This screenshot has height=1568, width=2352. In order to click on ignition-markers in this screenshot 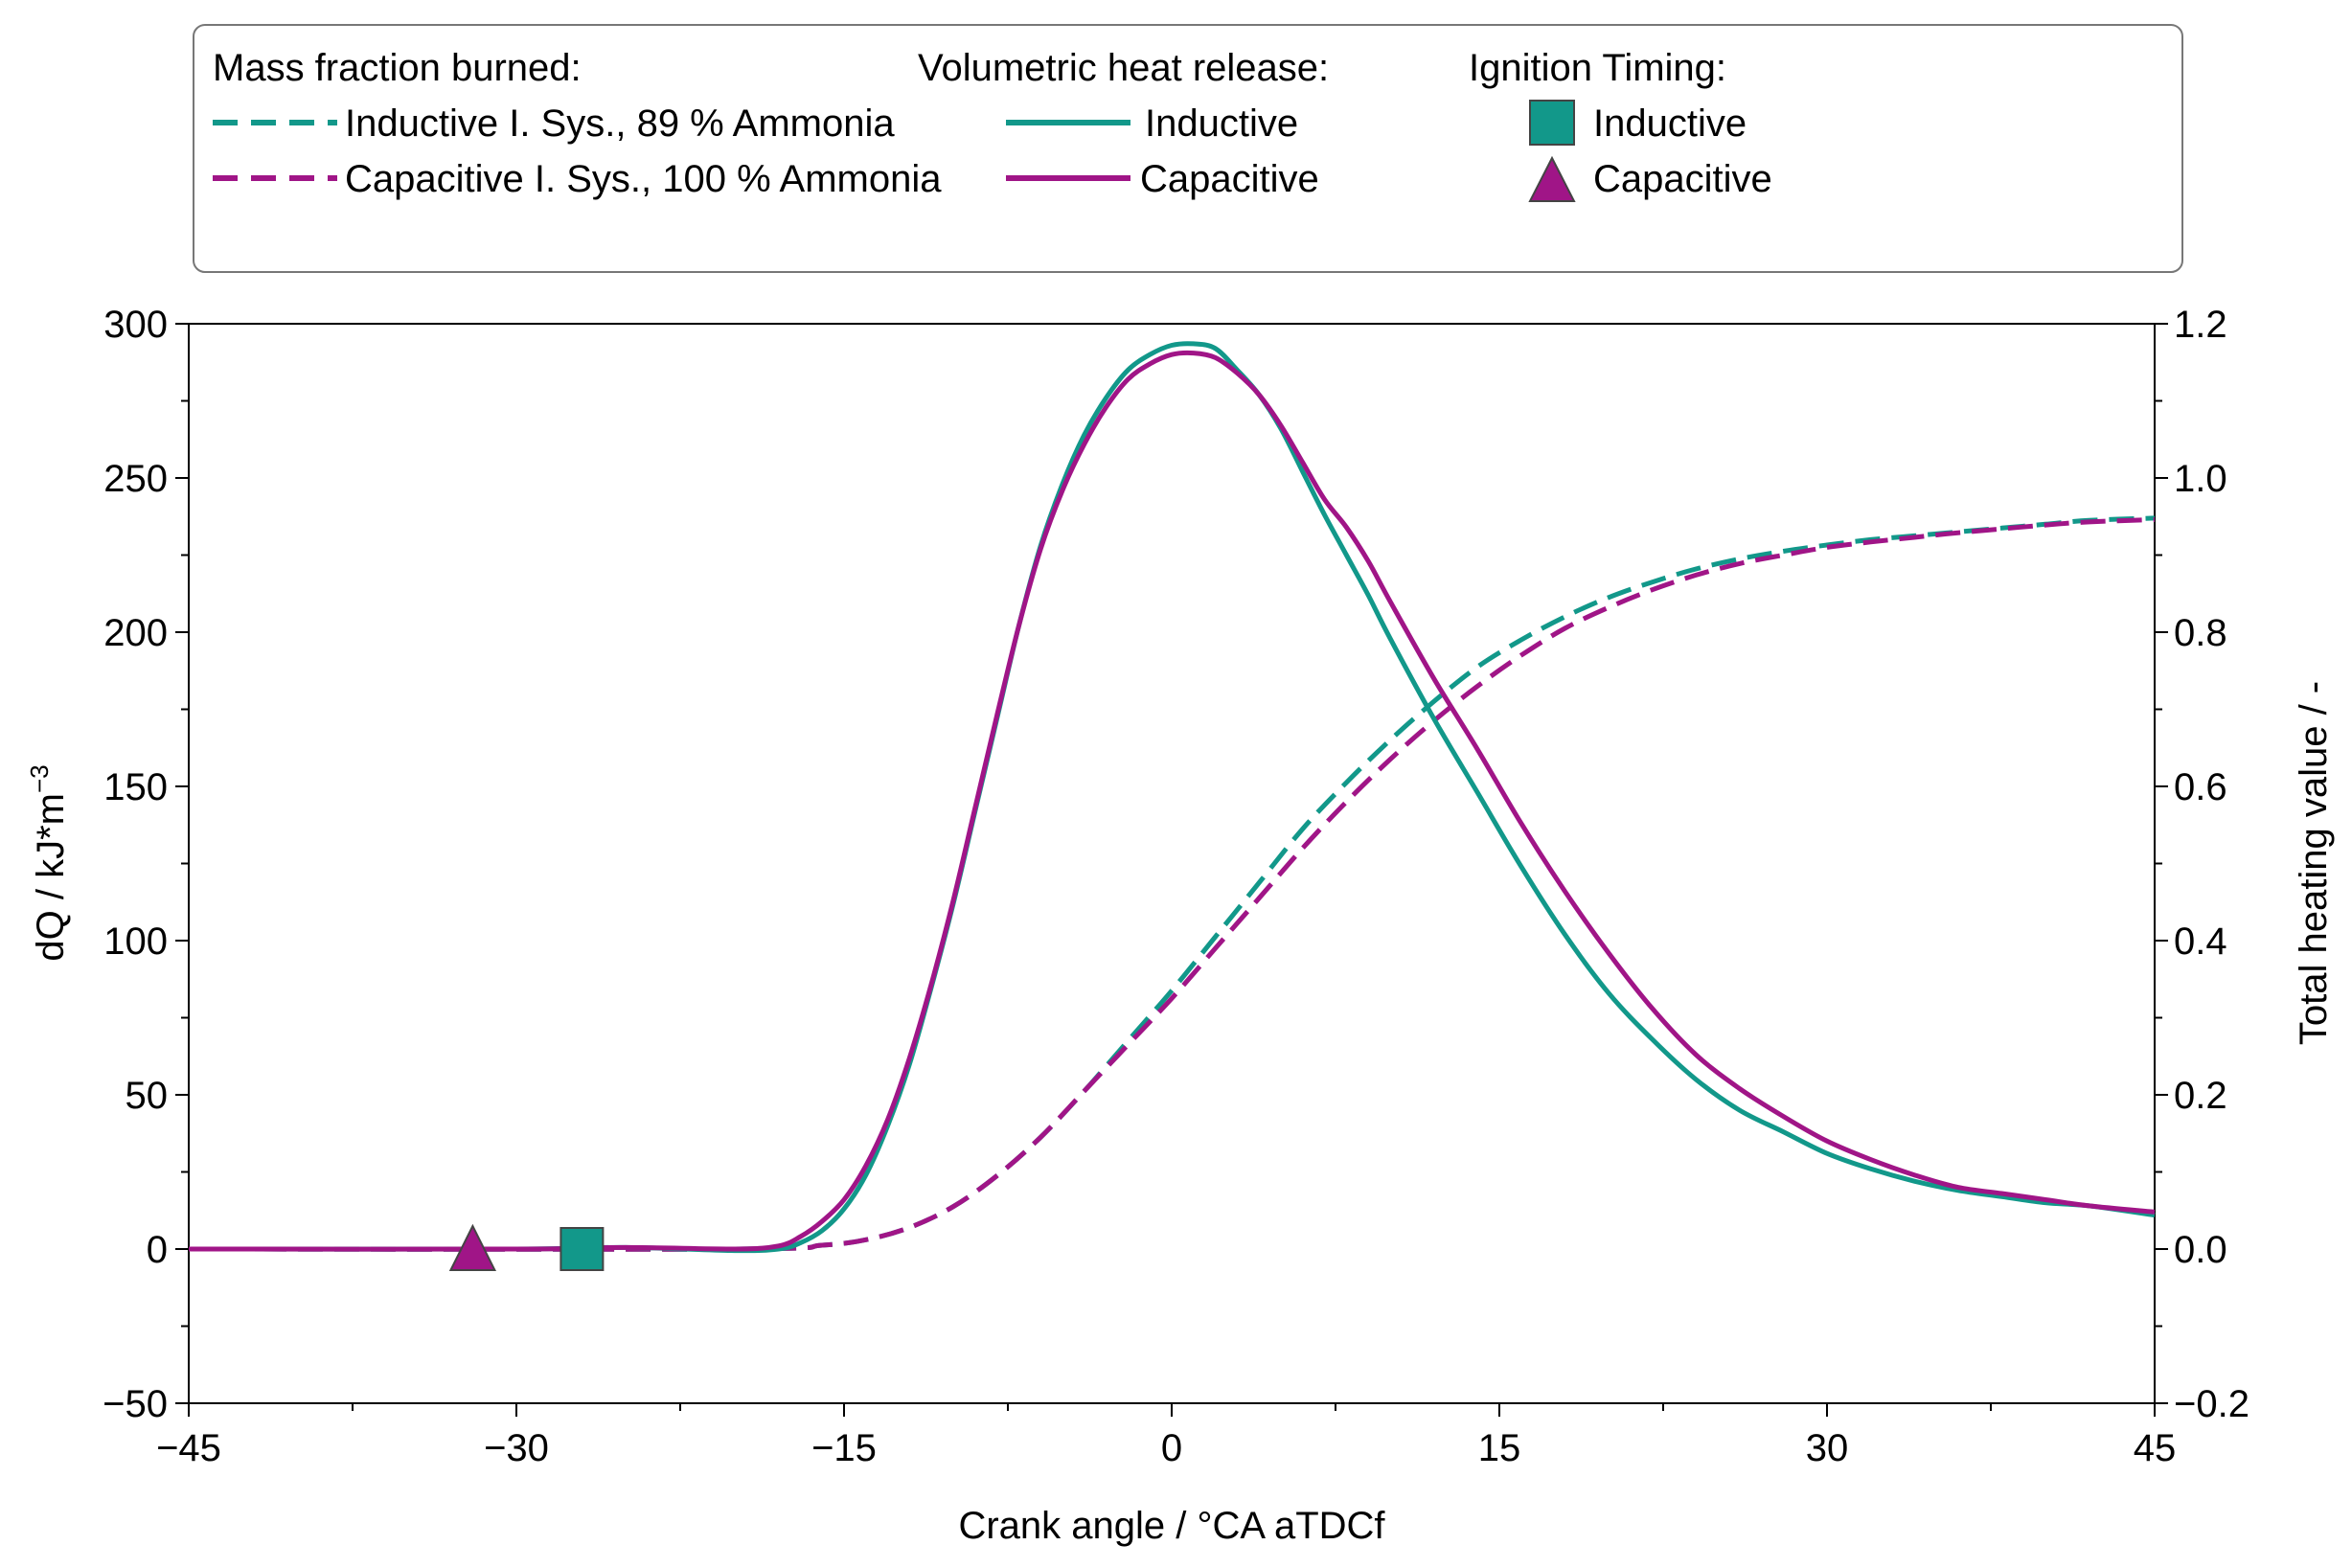, I will do `click(526, 1247)`.